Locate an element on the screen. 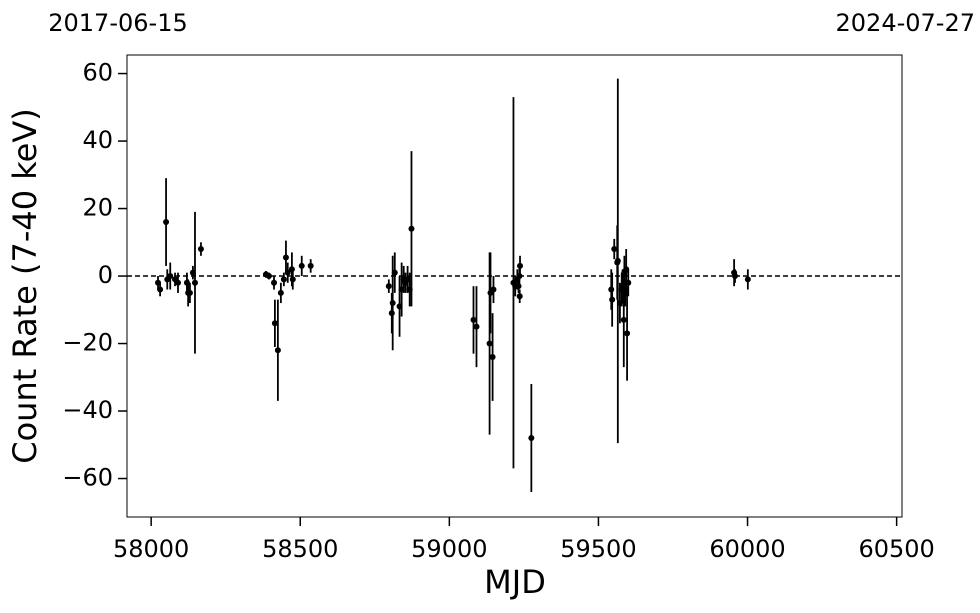 This screenshot has height=613, width=980. x-tick-label: 60500 is located at coordinates (896, 549).